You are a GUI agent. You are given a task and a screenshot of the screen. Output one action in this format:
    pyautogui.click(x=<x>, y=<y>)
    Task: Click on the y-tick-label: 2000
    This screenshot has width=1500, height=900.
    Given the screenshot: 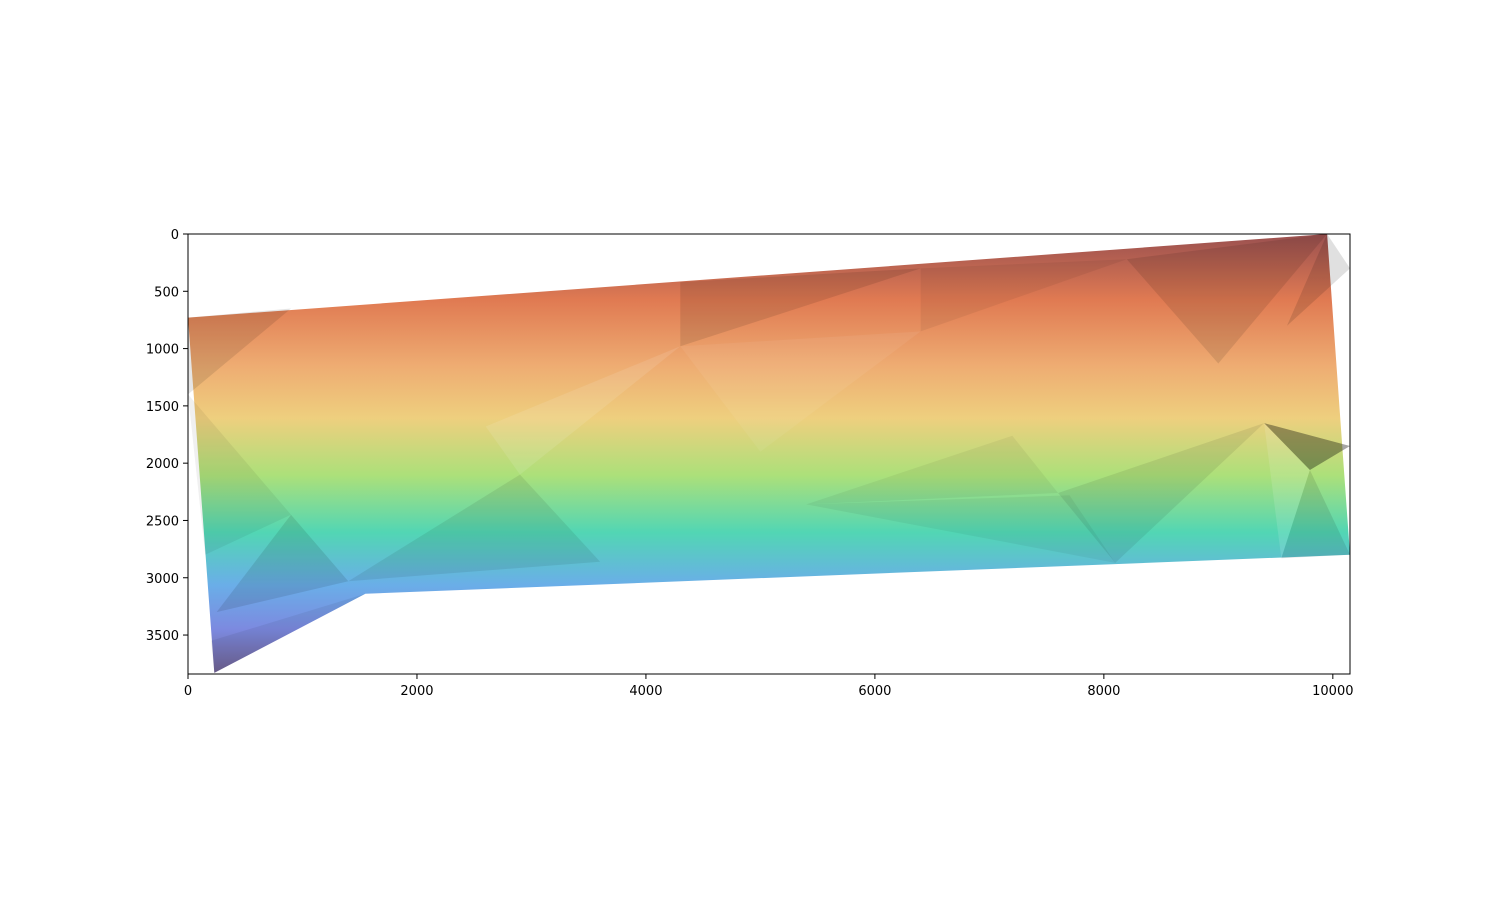 What is the action you would take?
    pyautogui.click(x=162, y=464)
    